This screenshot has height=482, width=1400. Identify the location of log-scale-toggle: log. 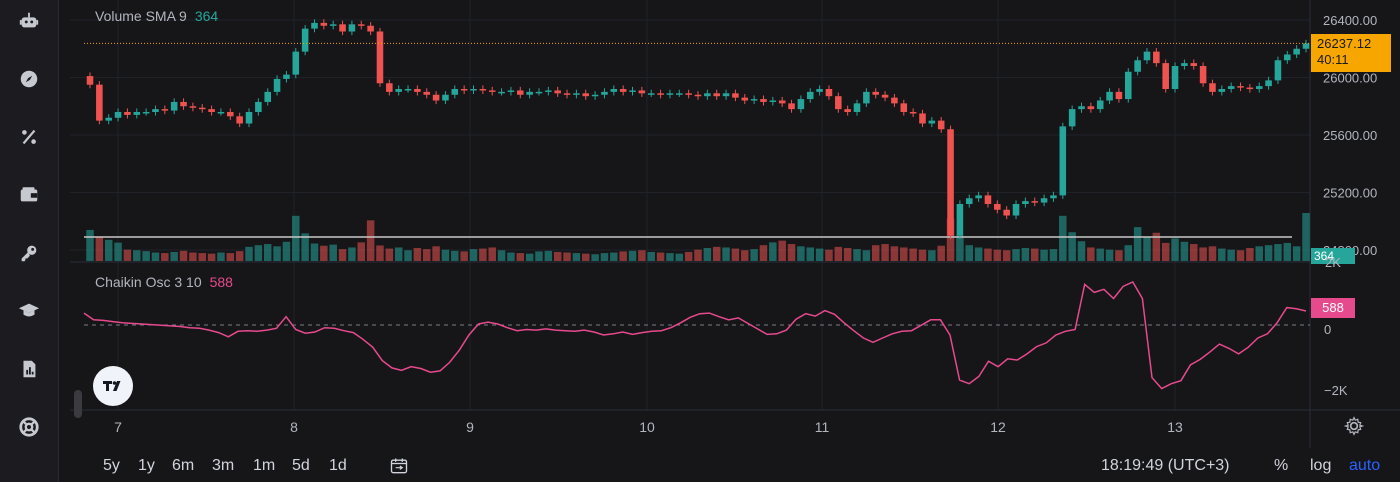
(1321, 465).